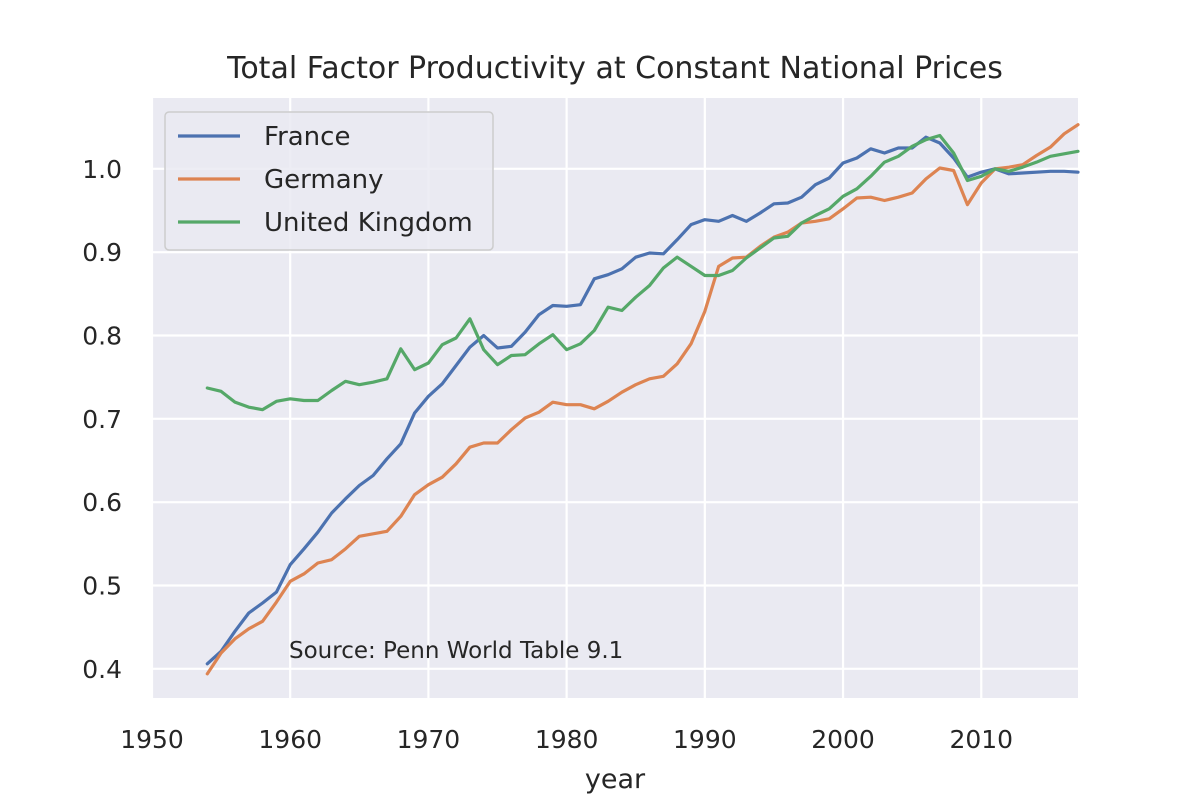 The width and height of the screenshot is (1200, 800). Describe the element at coordinates (615, 779) in the screenshot. I see `x-axis-label: year` at that location.